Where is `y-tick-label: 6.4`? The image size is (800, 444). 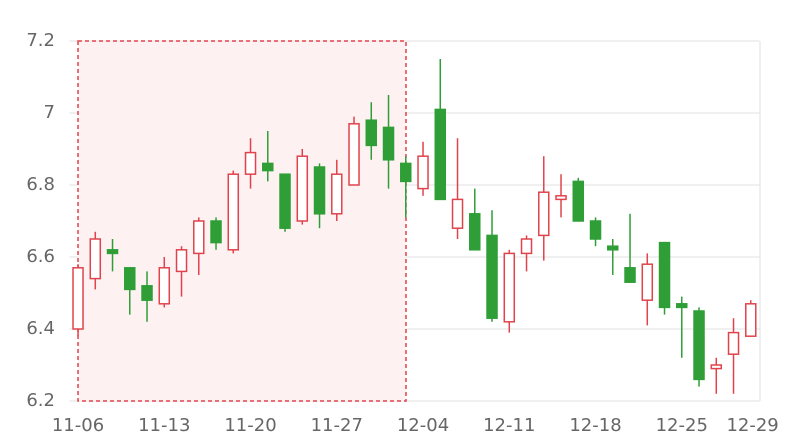
y-tick-label: 6.4 is located at coordinates (40, 328).